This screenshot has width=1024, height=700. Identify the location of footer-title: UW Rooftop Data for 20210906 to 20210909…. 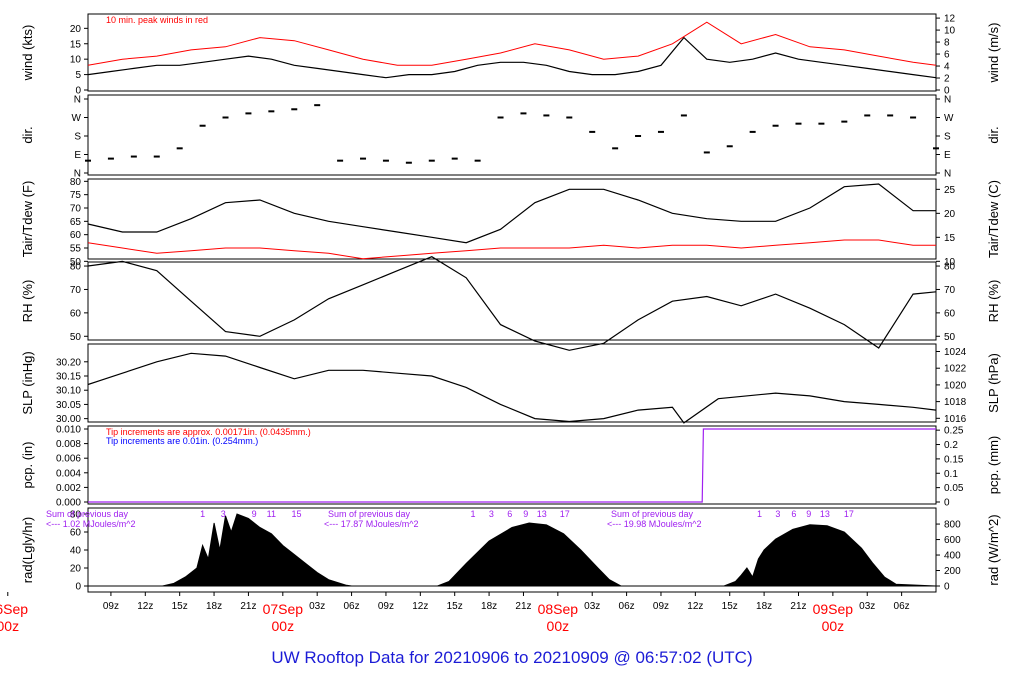
(512, 657).